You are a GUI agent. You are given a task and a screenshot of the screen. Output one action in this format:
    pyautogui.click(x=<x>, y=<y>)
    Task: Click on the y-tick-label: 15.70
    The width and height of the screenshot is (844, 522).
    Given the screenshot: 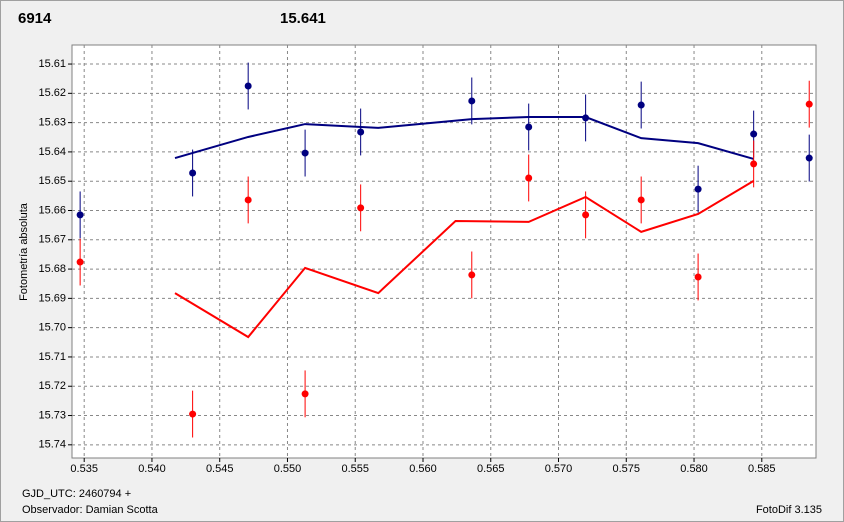 What is the action you would take?
    pyautogui.click(x=52, y=328)
    